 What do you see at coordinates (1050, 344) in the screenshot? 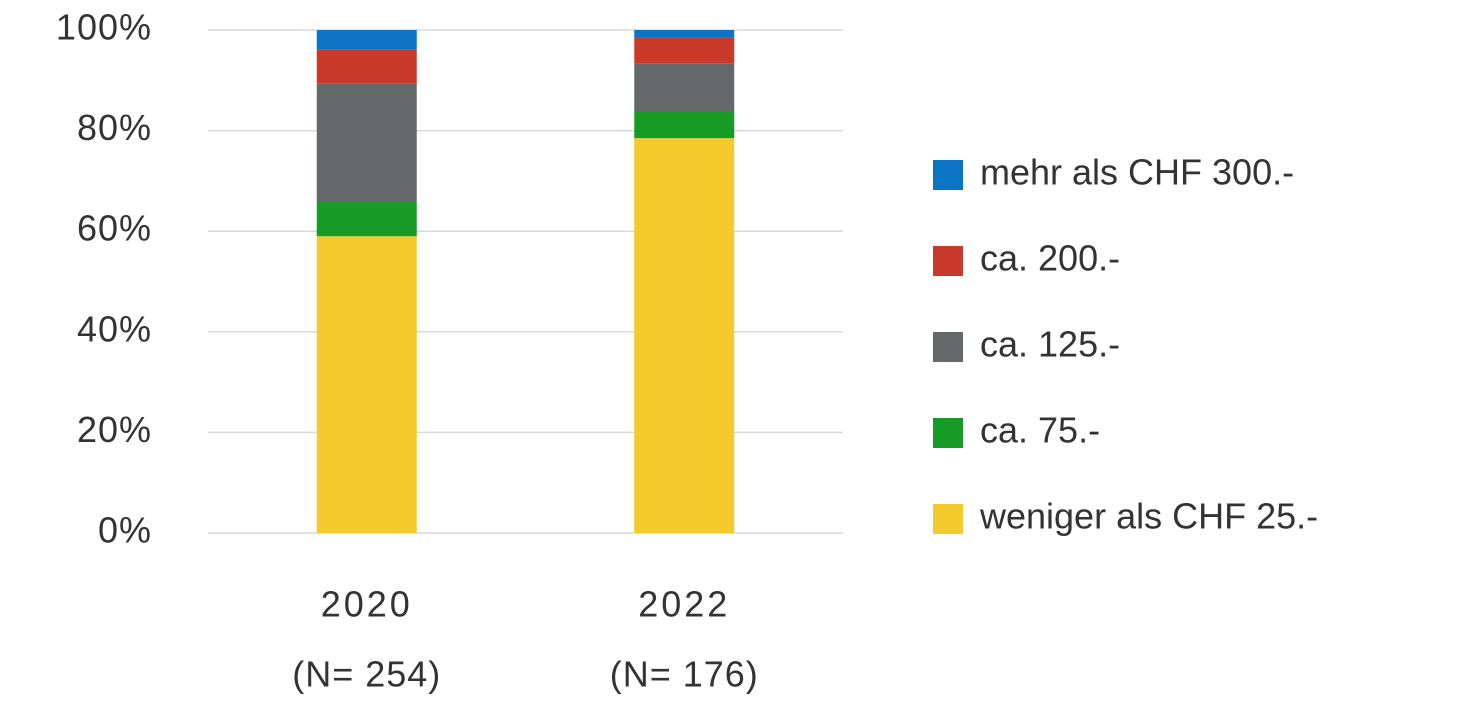
I see `legend-label: ca. 125.-` at bounding box center [1050, 344].